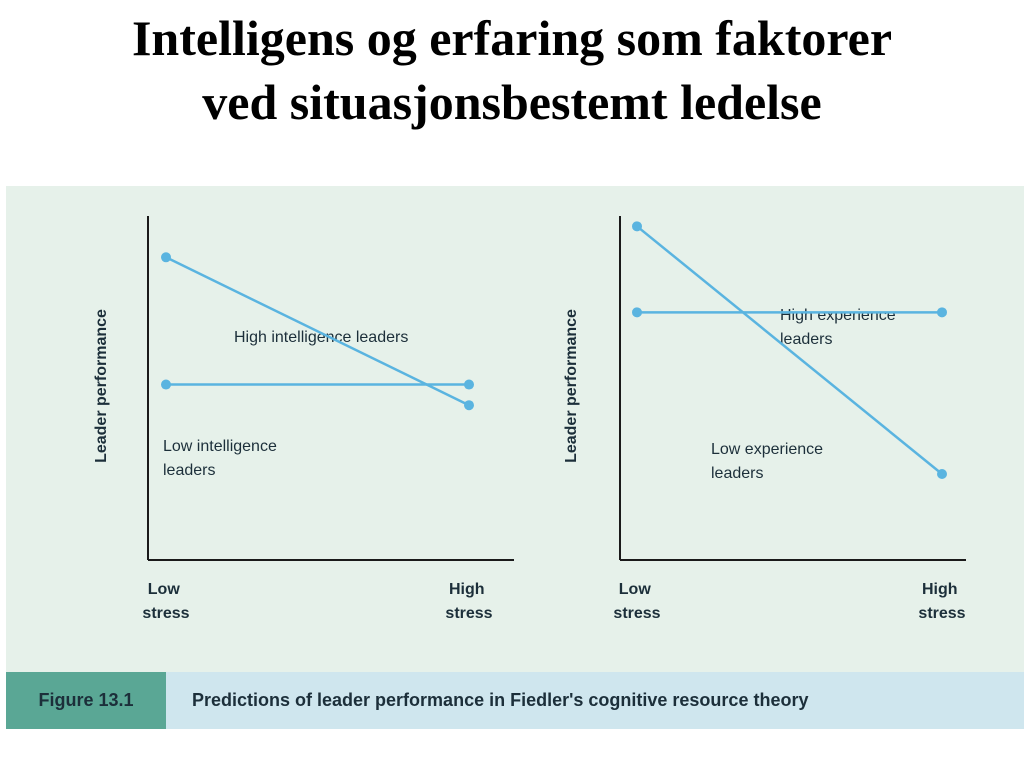 The image size is (1024, 768). I want to click on chart-left-xtick-1-text: High stress, so click(468, 601).